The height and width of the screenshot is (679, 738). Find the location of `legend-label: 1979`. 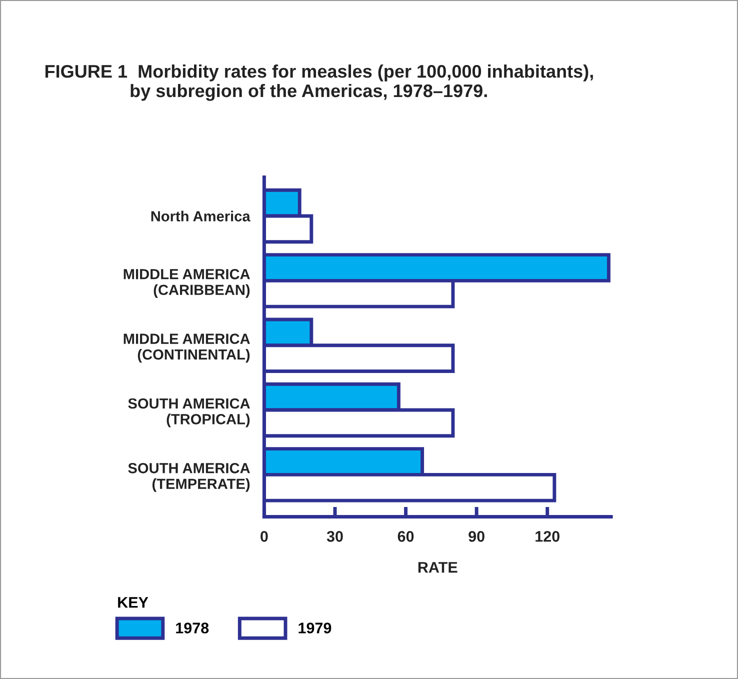

legend-label: 1979 is located at coordinates (315, 628).